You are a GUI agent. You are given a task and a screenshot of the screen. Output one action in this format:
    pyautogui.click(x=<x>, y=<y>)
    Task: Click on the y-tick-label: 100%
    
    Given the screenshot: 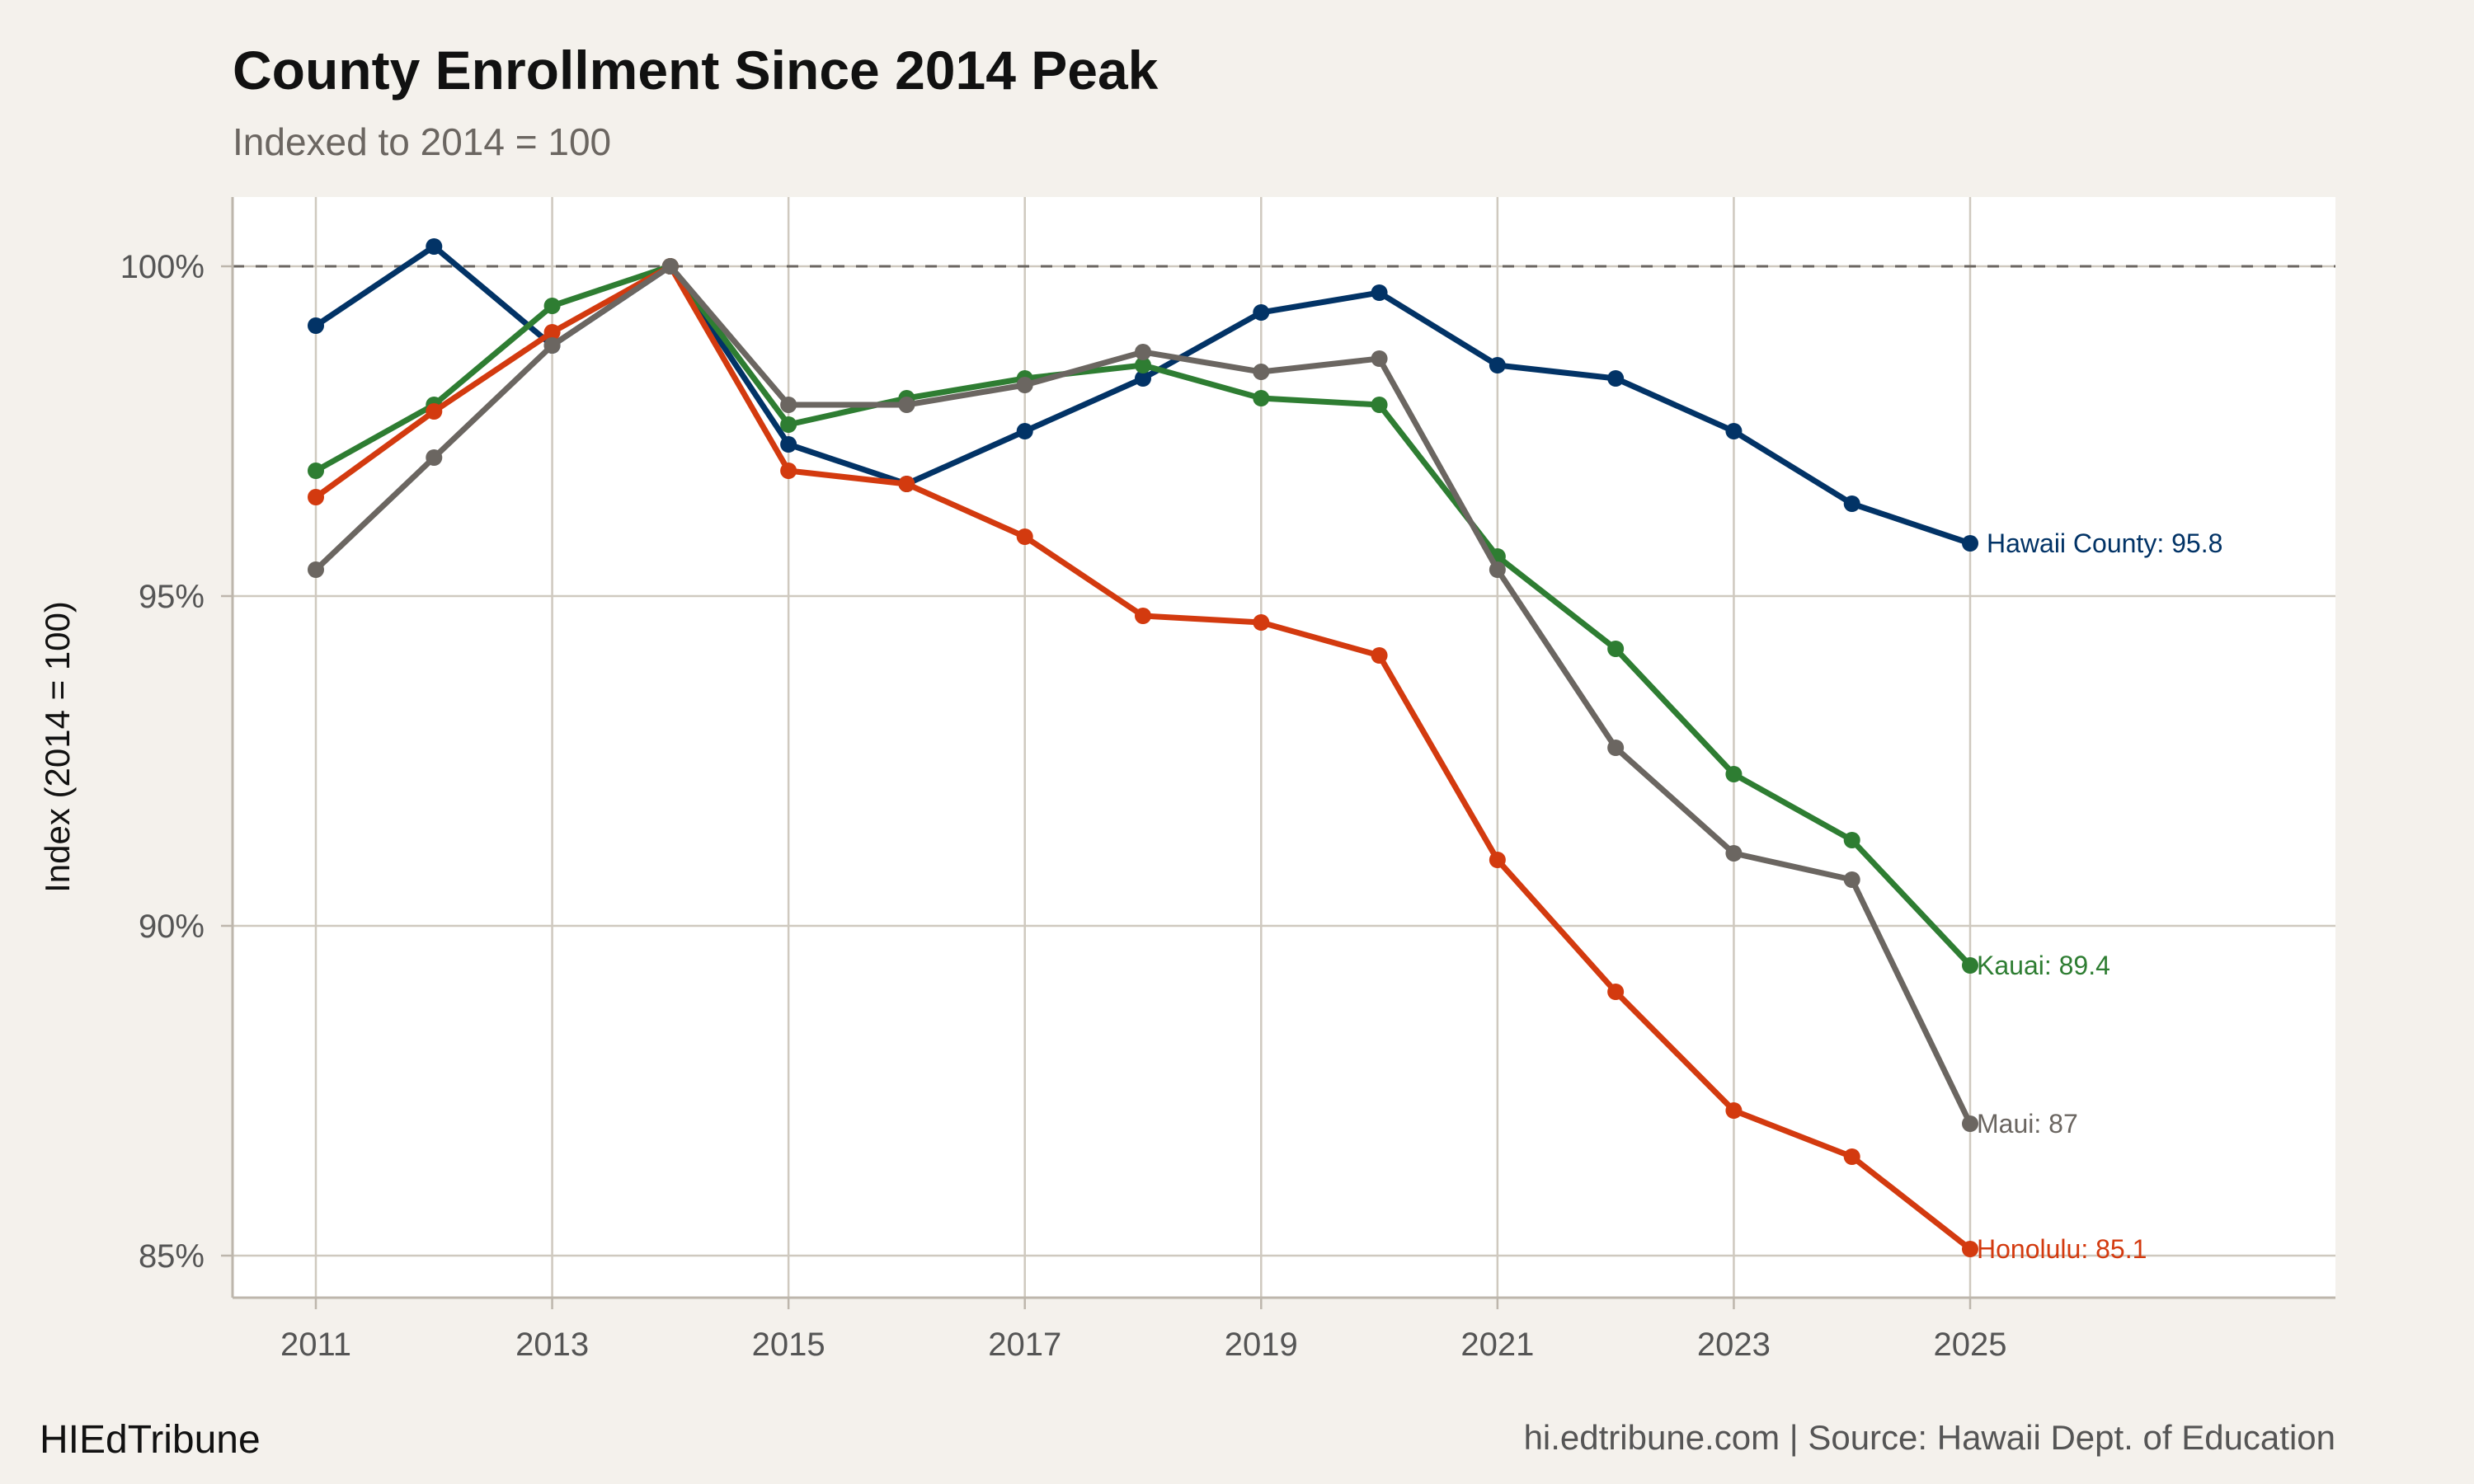 What is the action you would take?
    pyautogui.click(x=162, y=267)
    